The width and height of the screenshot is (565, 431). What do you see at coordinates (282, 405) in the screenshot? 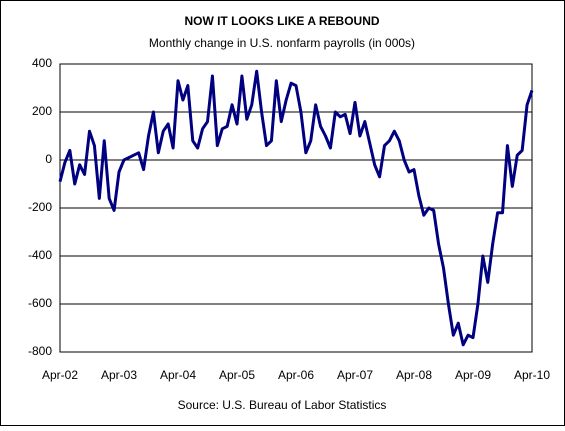
I see `source: Source: U.S. Bureau of Labor Statistics` at bounding box center [282, 405].